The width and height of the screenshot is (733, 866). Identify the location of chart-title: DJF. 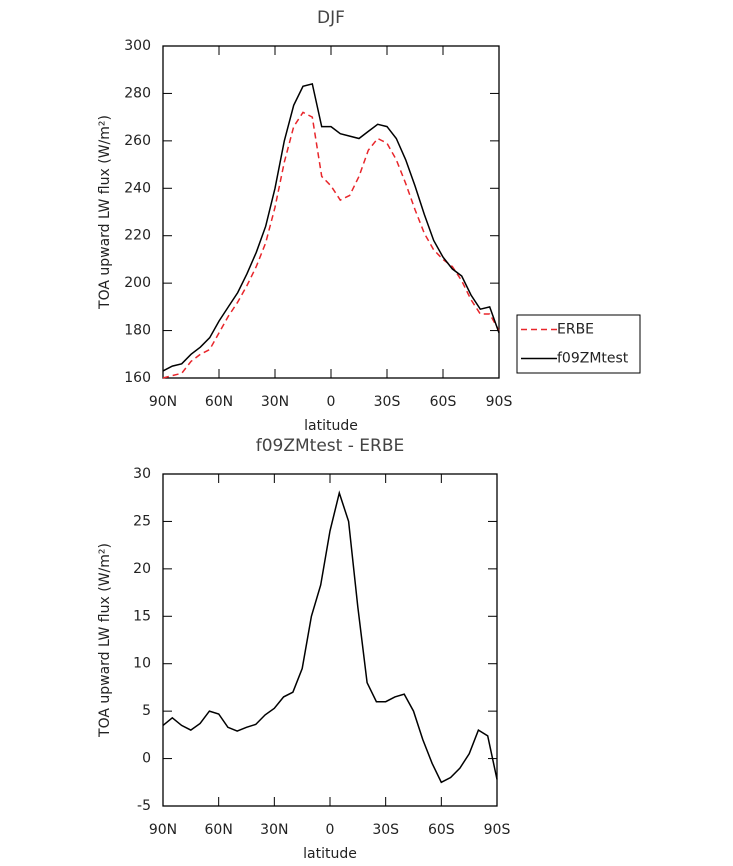
(331, 18).